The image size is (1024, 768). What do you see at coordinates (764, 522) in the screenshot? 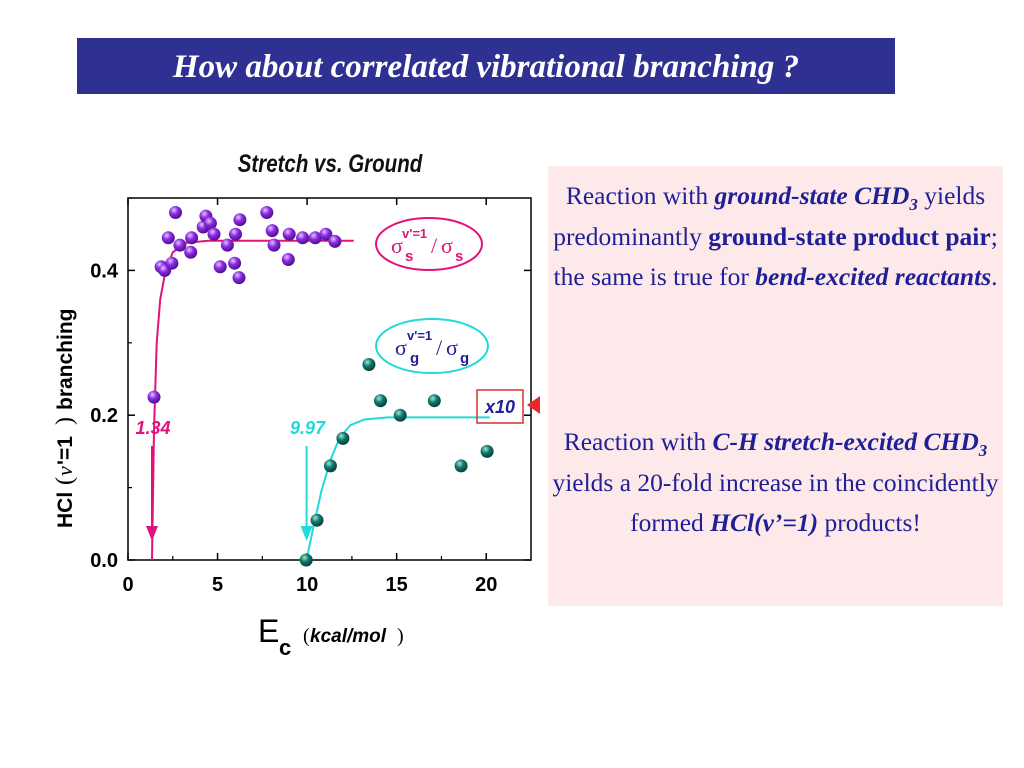
I see `note-run: HCl(v’=1)` at bounding box center [764, 522].